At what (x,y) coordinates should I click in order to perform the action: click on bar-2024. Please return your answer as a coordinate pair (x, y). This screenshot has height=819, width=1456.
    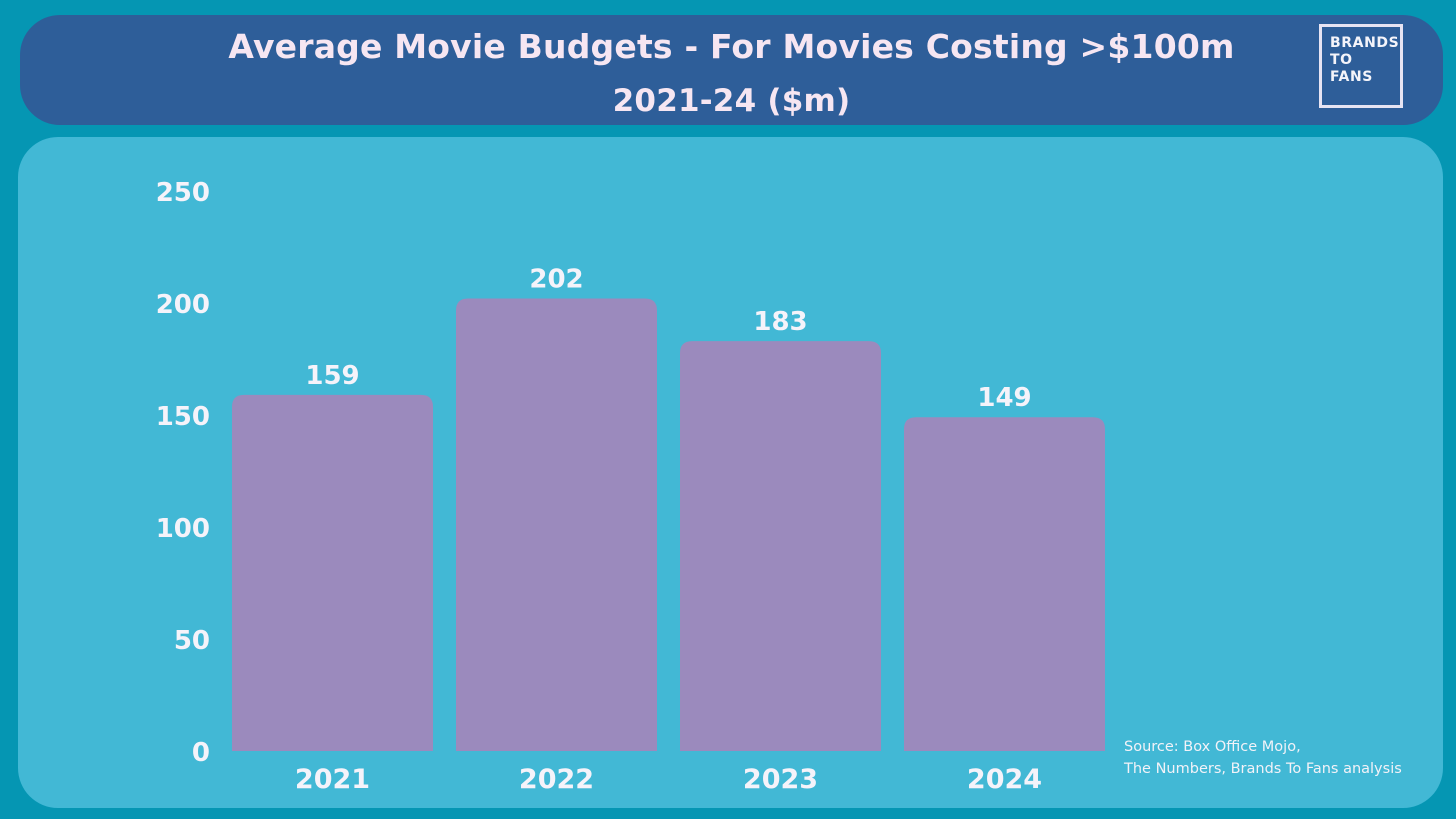
    Looking at the image, I should click on (1004, 584).